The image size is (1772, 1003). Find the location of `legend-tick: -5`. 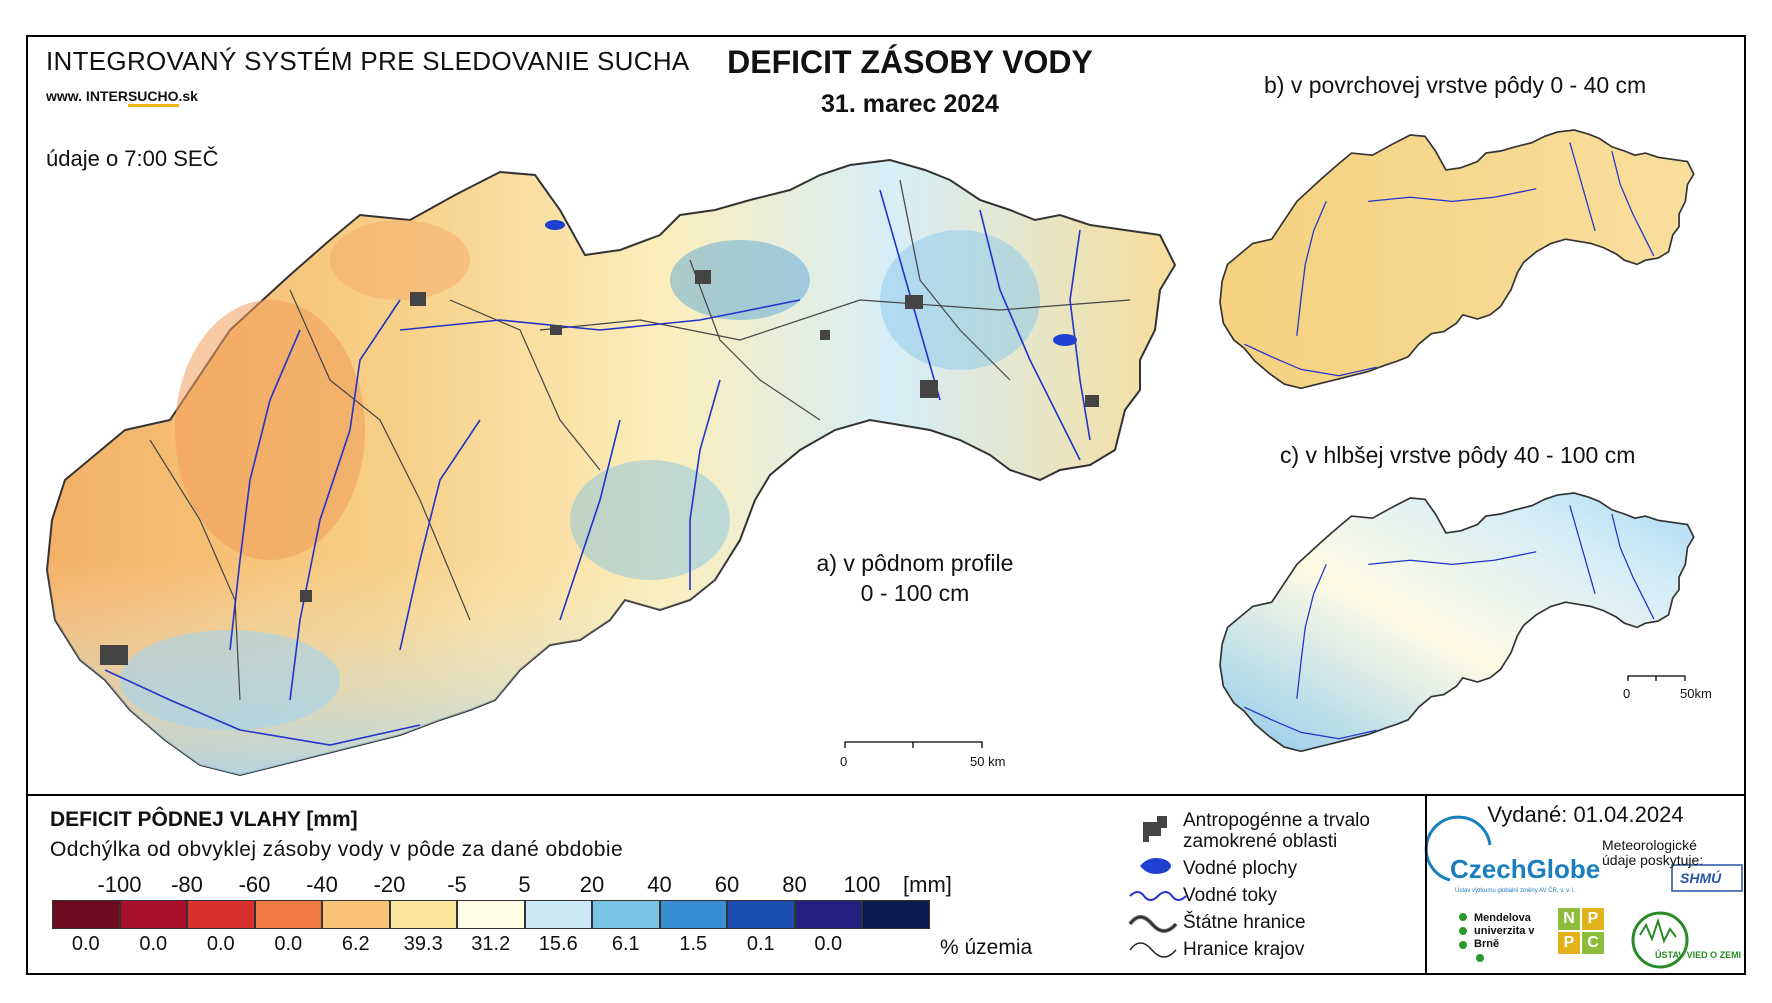

legend-tick: -5 is located at coordinates (457, 884).